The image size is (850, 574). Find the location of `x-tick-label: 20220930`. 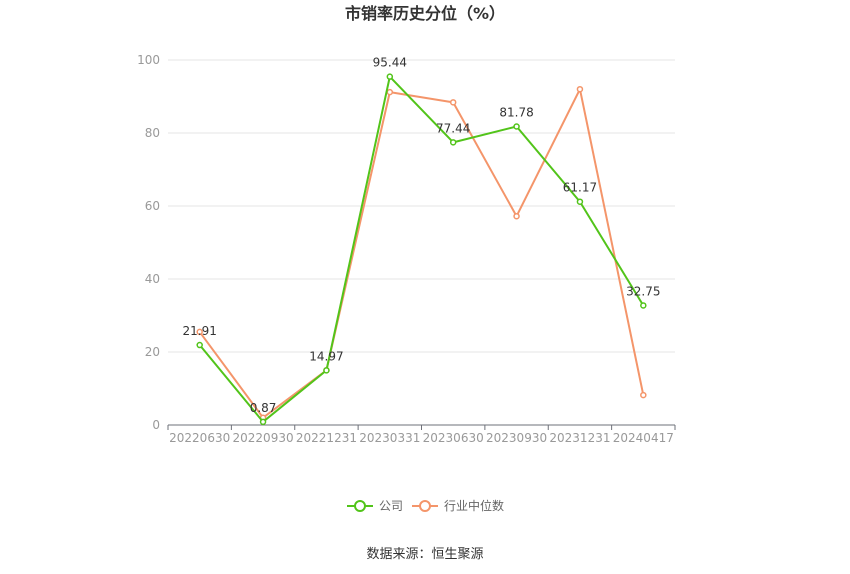

x-tick-label: 20220930 is located at coordinates (263, 438).